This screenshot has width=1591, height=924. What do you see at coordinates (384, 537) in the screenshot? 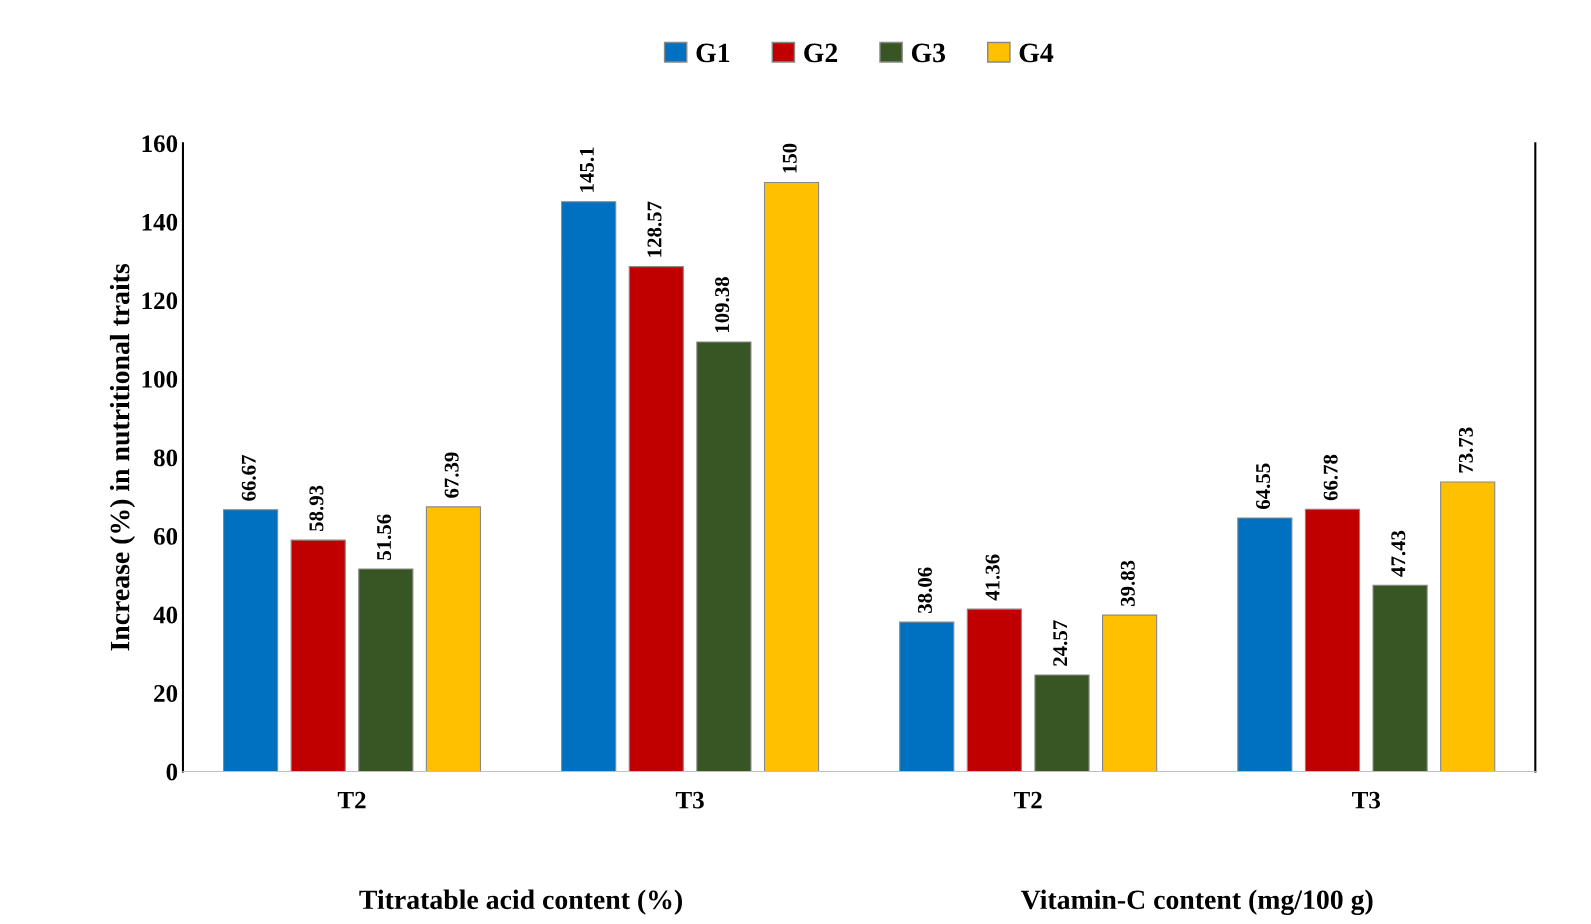
I see `data-label: 51.56` at bounding box center [384, 537].